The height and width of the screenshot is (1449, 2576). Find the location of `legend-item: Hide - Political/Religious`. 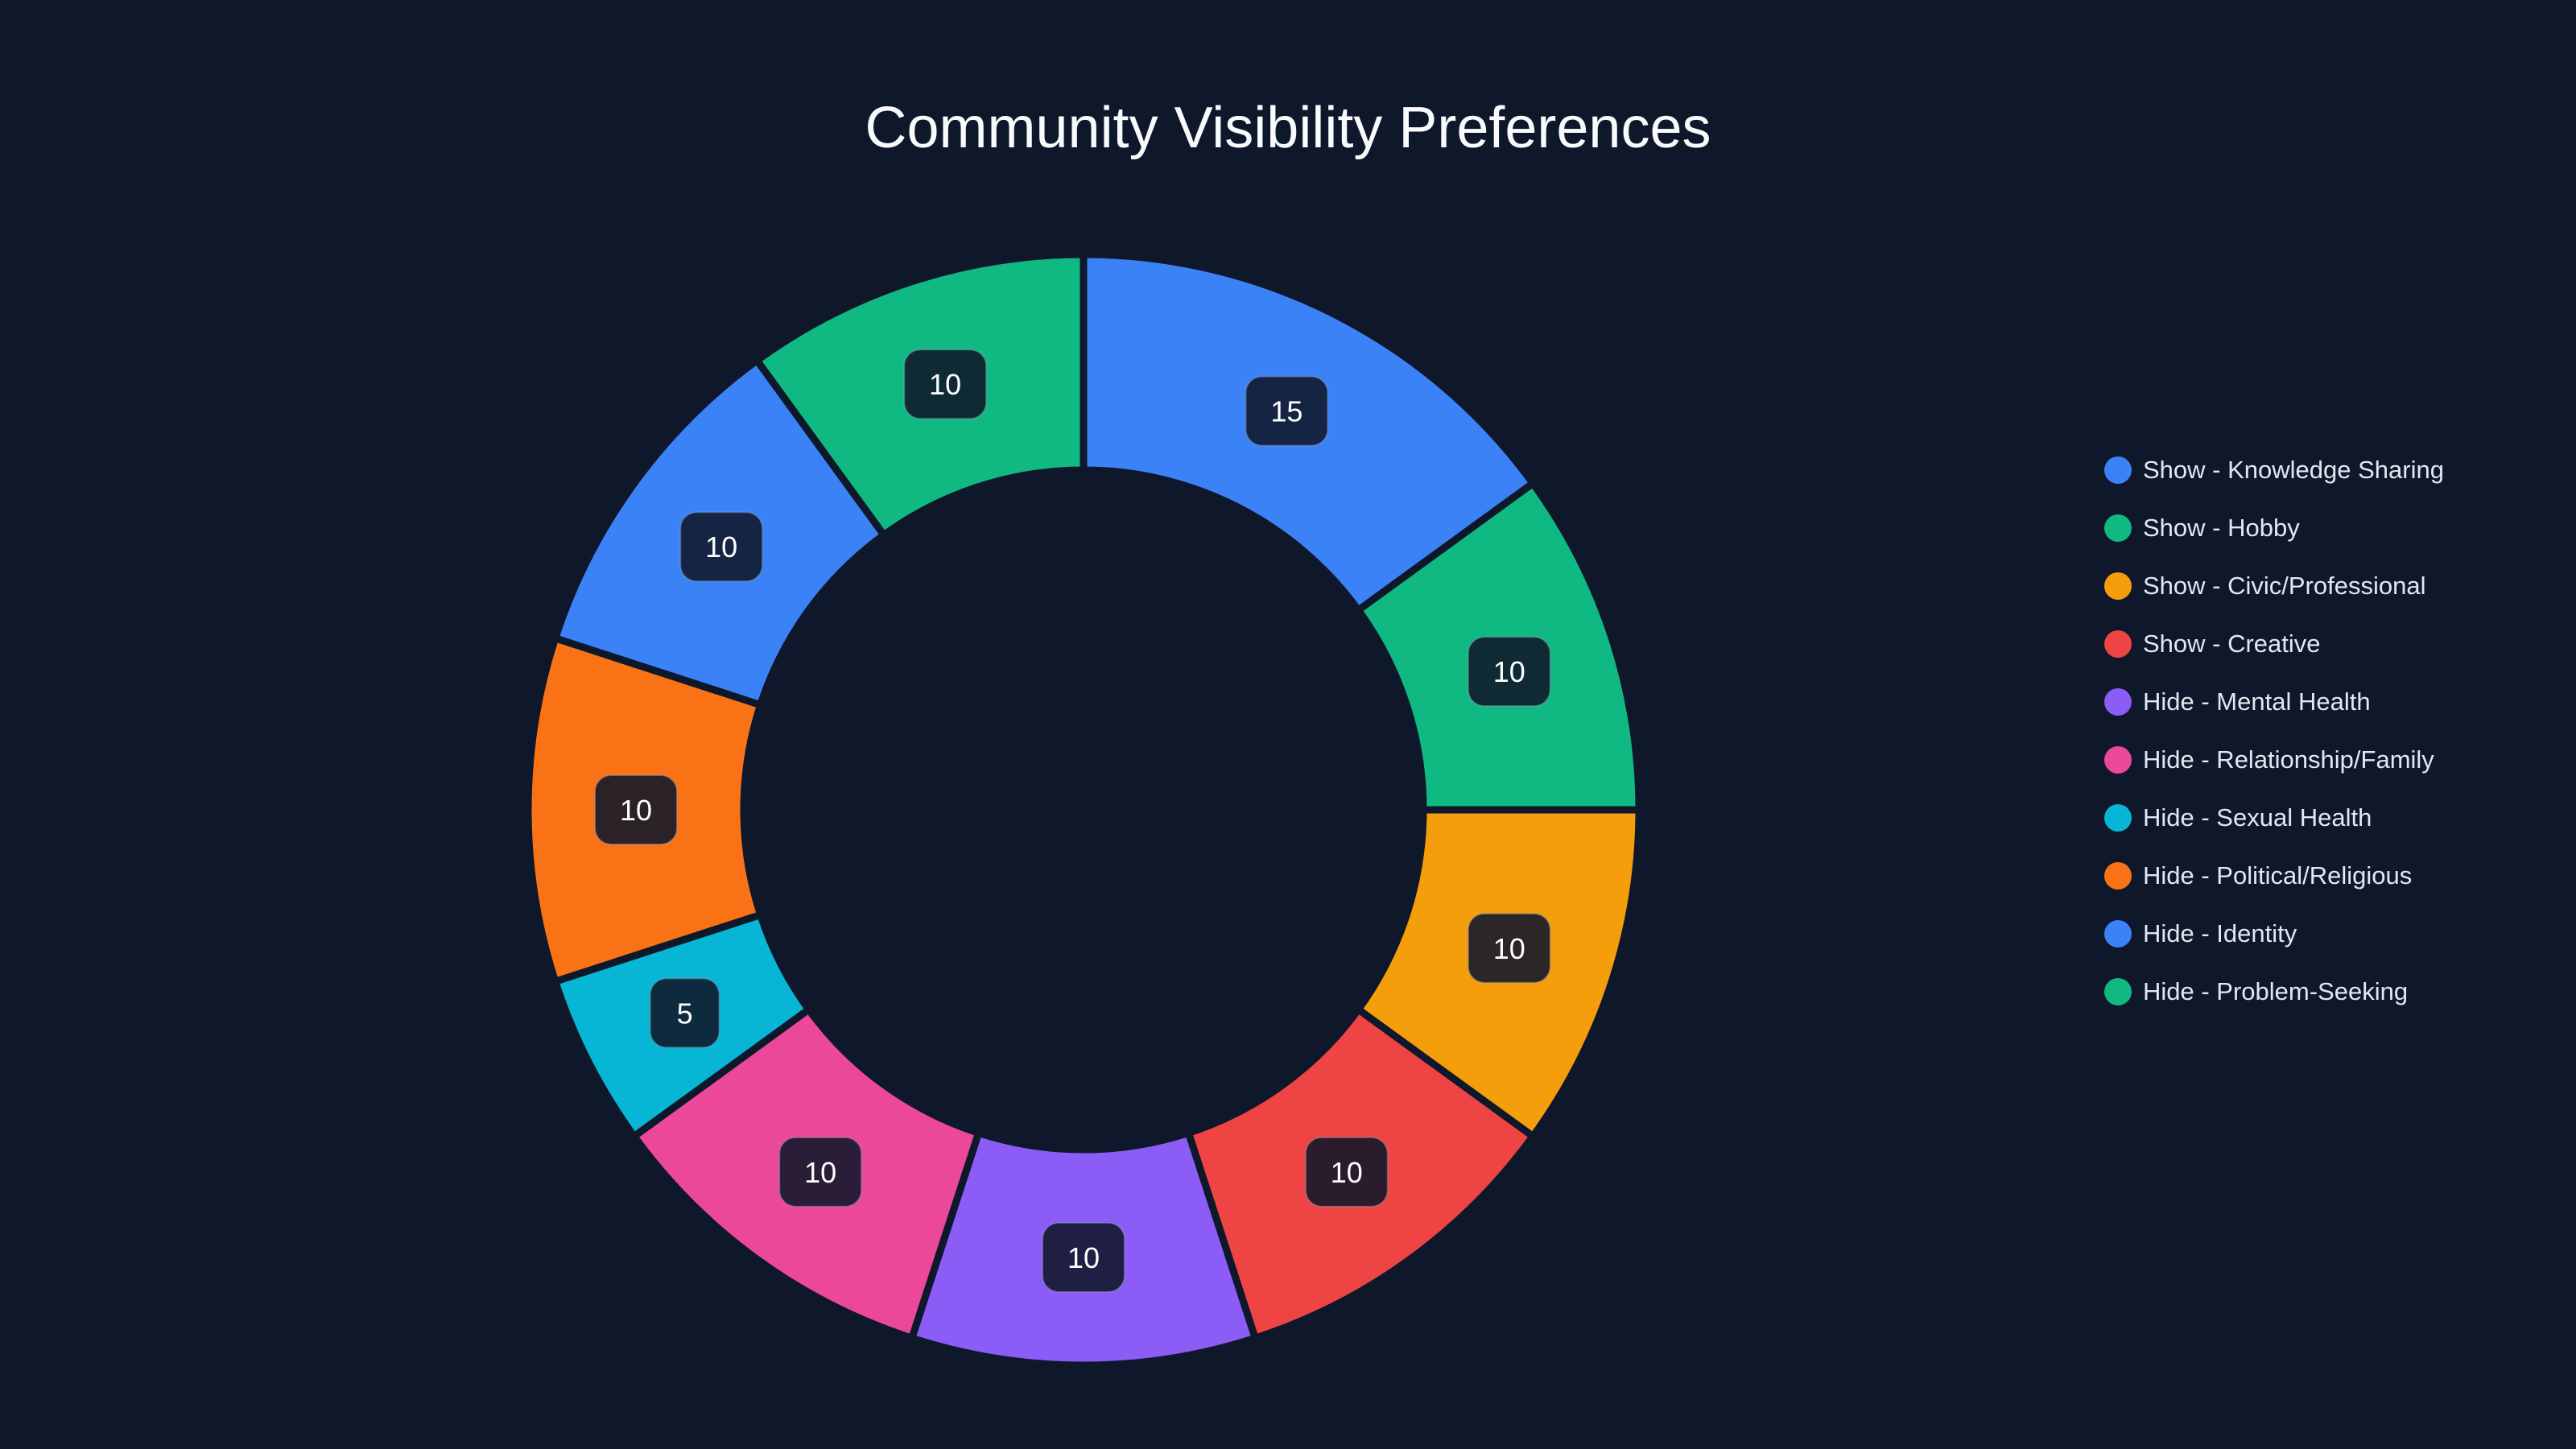

legend-item: Hide - Political/Religious is located at coordinates (2274, 876).